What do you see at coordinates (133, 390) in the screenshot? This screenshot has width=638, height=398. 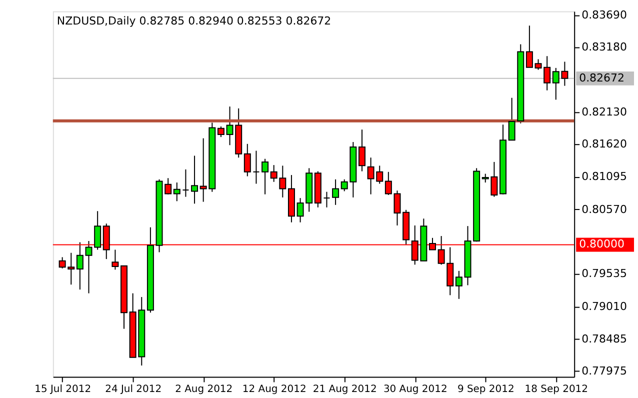 I see `x-tick-label: 24 Jul 2012` at bounding box center [133, 390].